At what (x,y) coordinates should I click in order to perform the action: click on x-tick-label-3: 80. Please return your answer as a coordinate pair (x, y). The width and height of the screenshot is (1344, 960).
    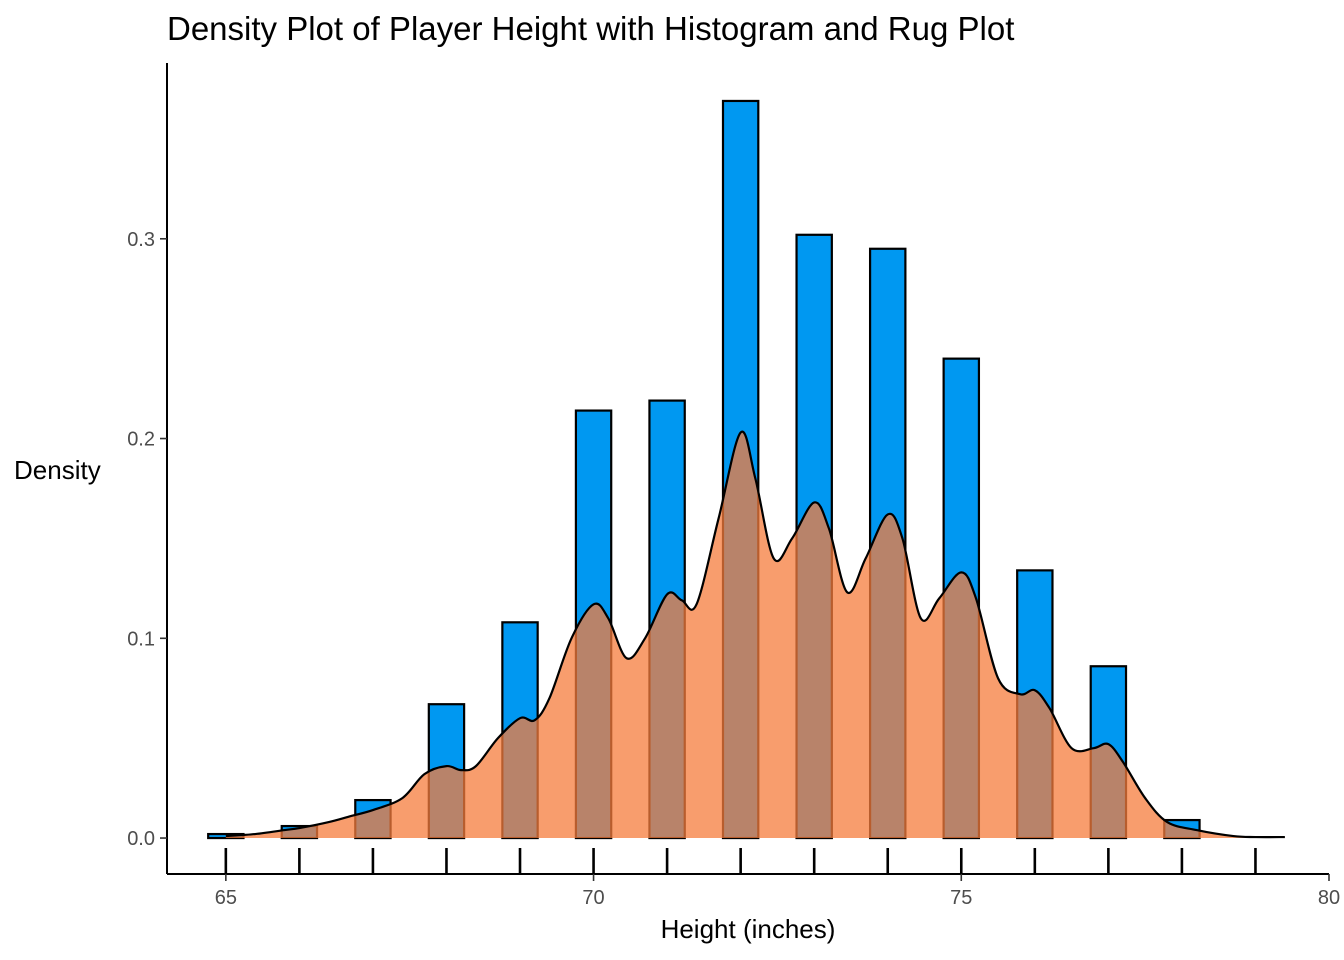
    Looking at the image, I should click on (1329, 898).